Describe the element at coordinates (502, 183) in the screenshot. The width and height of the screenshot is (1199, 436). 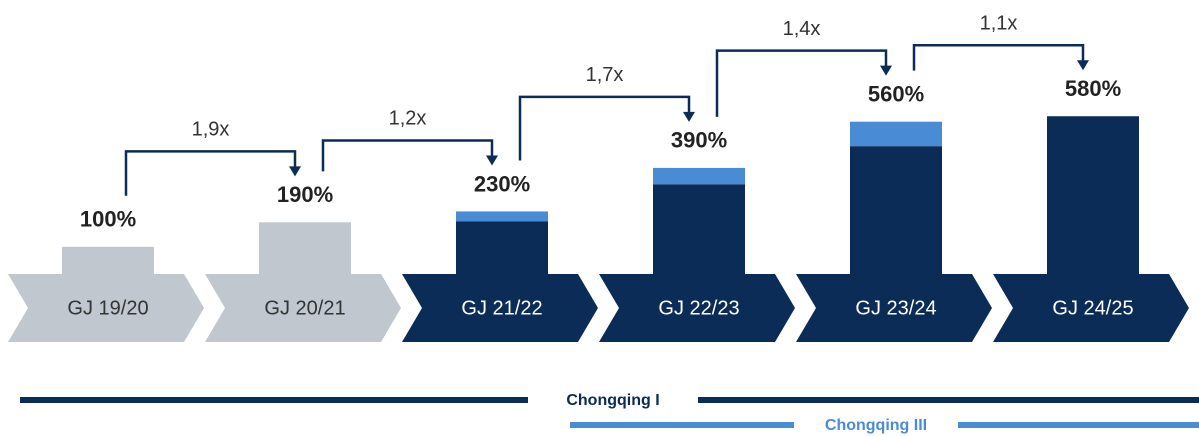
I see `total-label: 230%` at that location.